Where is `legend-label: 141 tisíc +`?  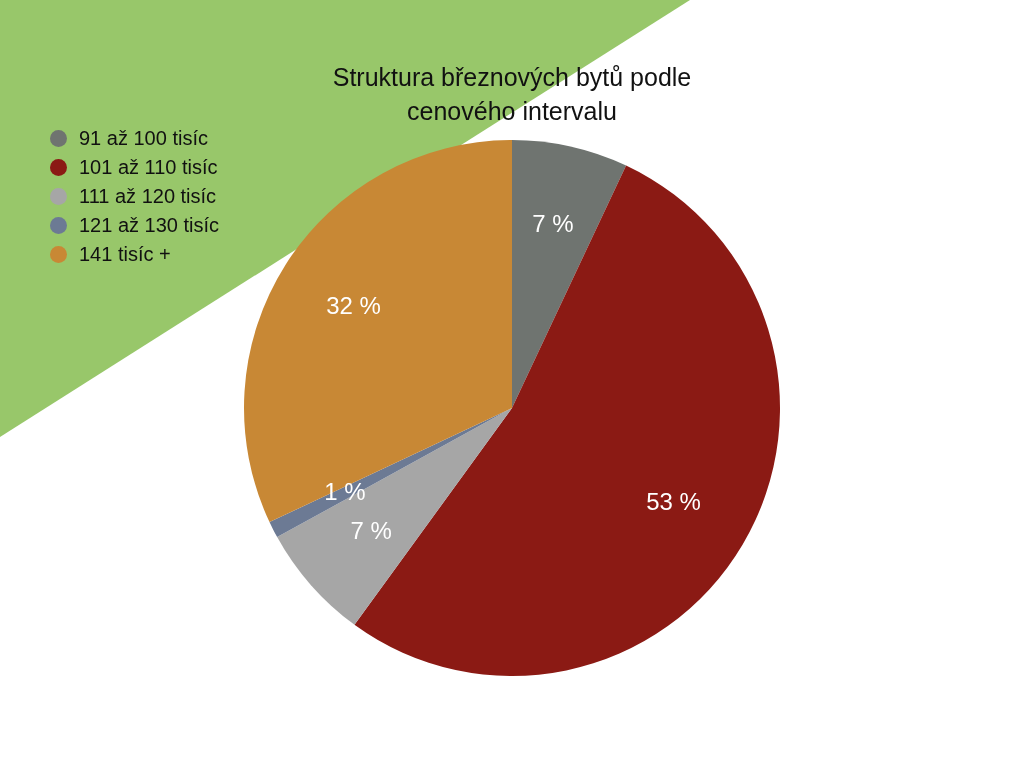
legend-label: 141 tisíc + is located at coordinates (125, 254).